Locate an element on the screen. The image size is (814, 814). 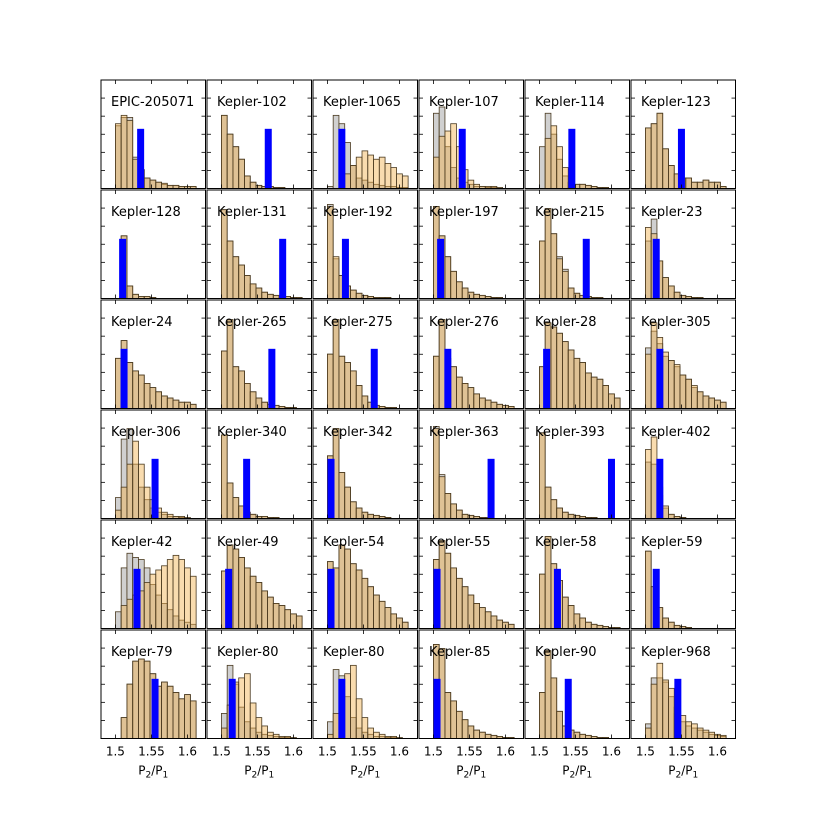
panel-title: Kepler-197 is located at coordinates (464, 212).